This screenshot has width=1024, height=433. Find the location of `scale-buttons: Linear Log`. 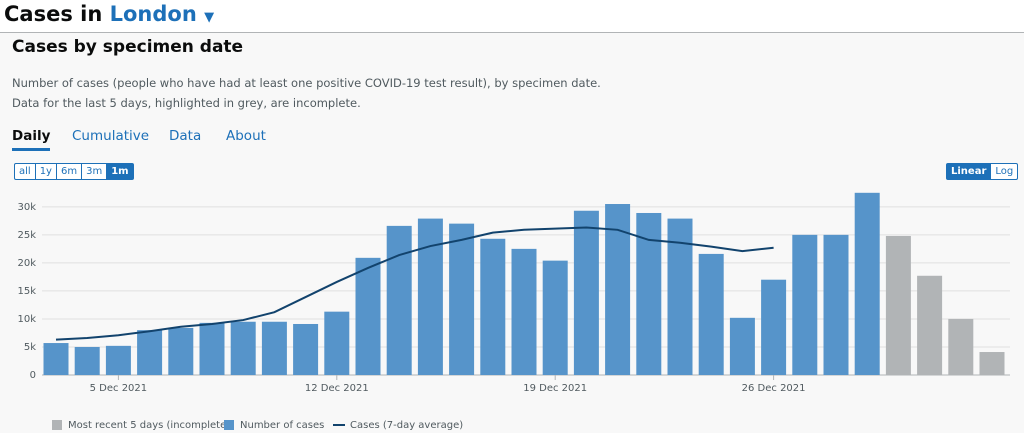

scale-buttons: Linear Log is located at coordinates (982, 171).